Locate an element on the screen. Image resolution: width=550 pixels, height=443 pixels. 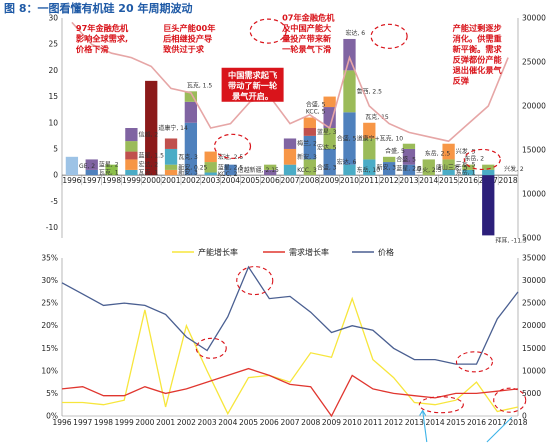
top-left-tick-label: 0 is located at coordinates (55, 175).